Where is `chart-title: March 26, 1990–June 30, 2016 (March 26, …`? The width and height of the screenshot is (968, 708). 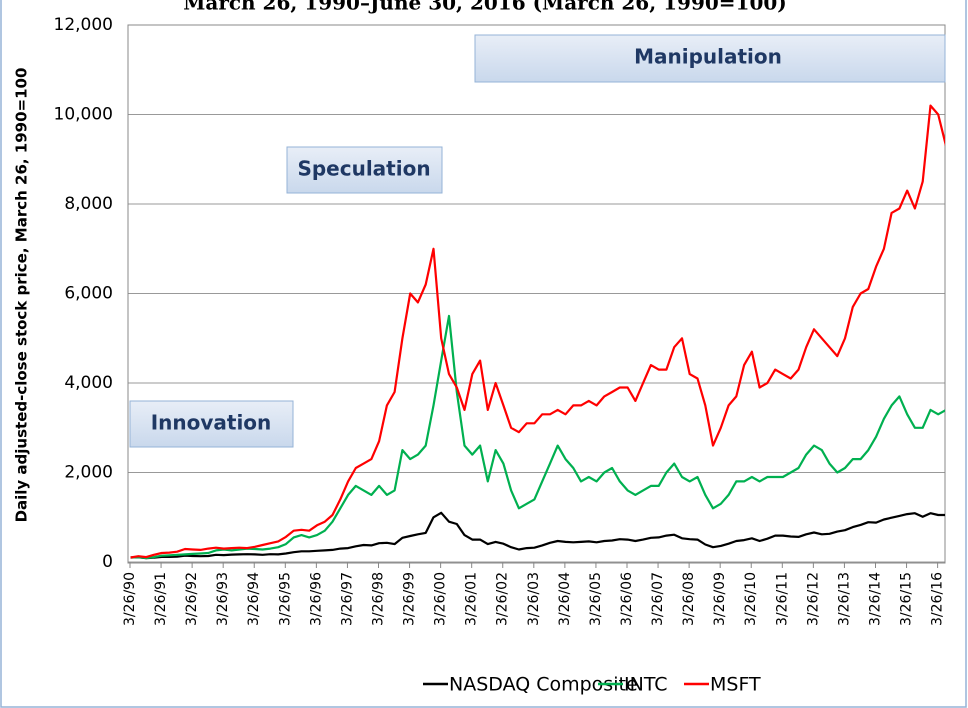 chart-title: March 26, 1990–June 30, 2016 (March 26, … is located at coordinates (485, 7).